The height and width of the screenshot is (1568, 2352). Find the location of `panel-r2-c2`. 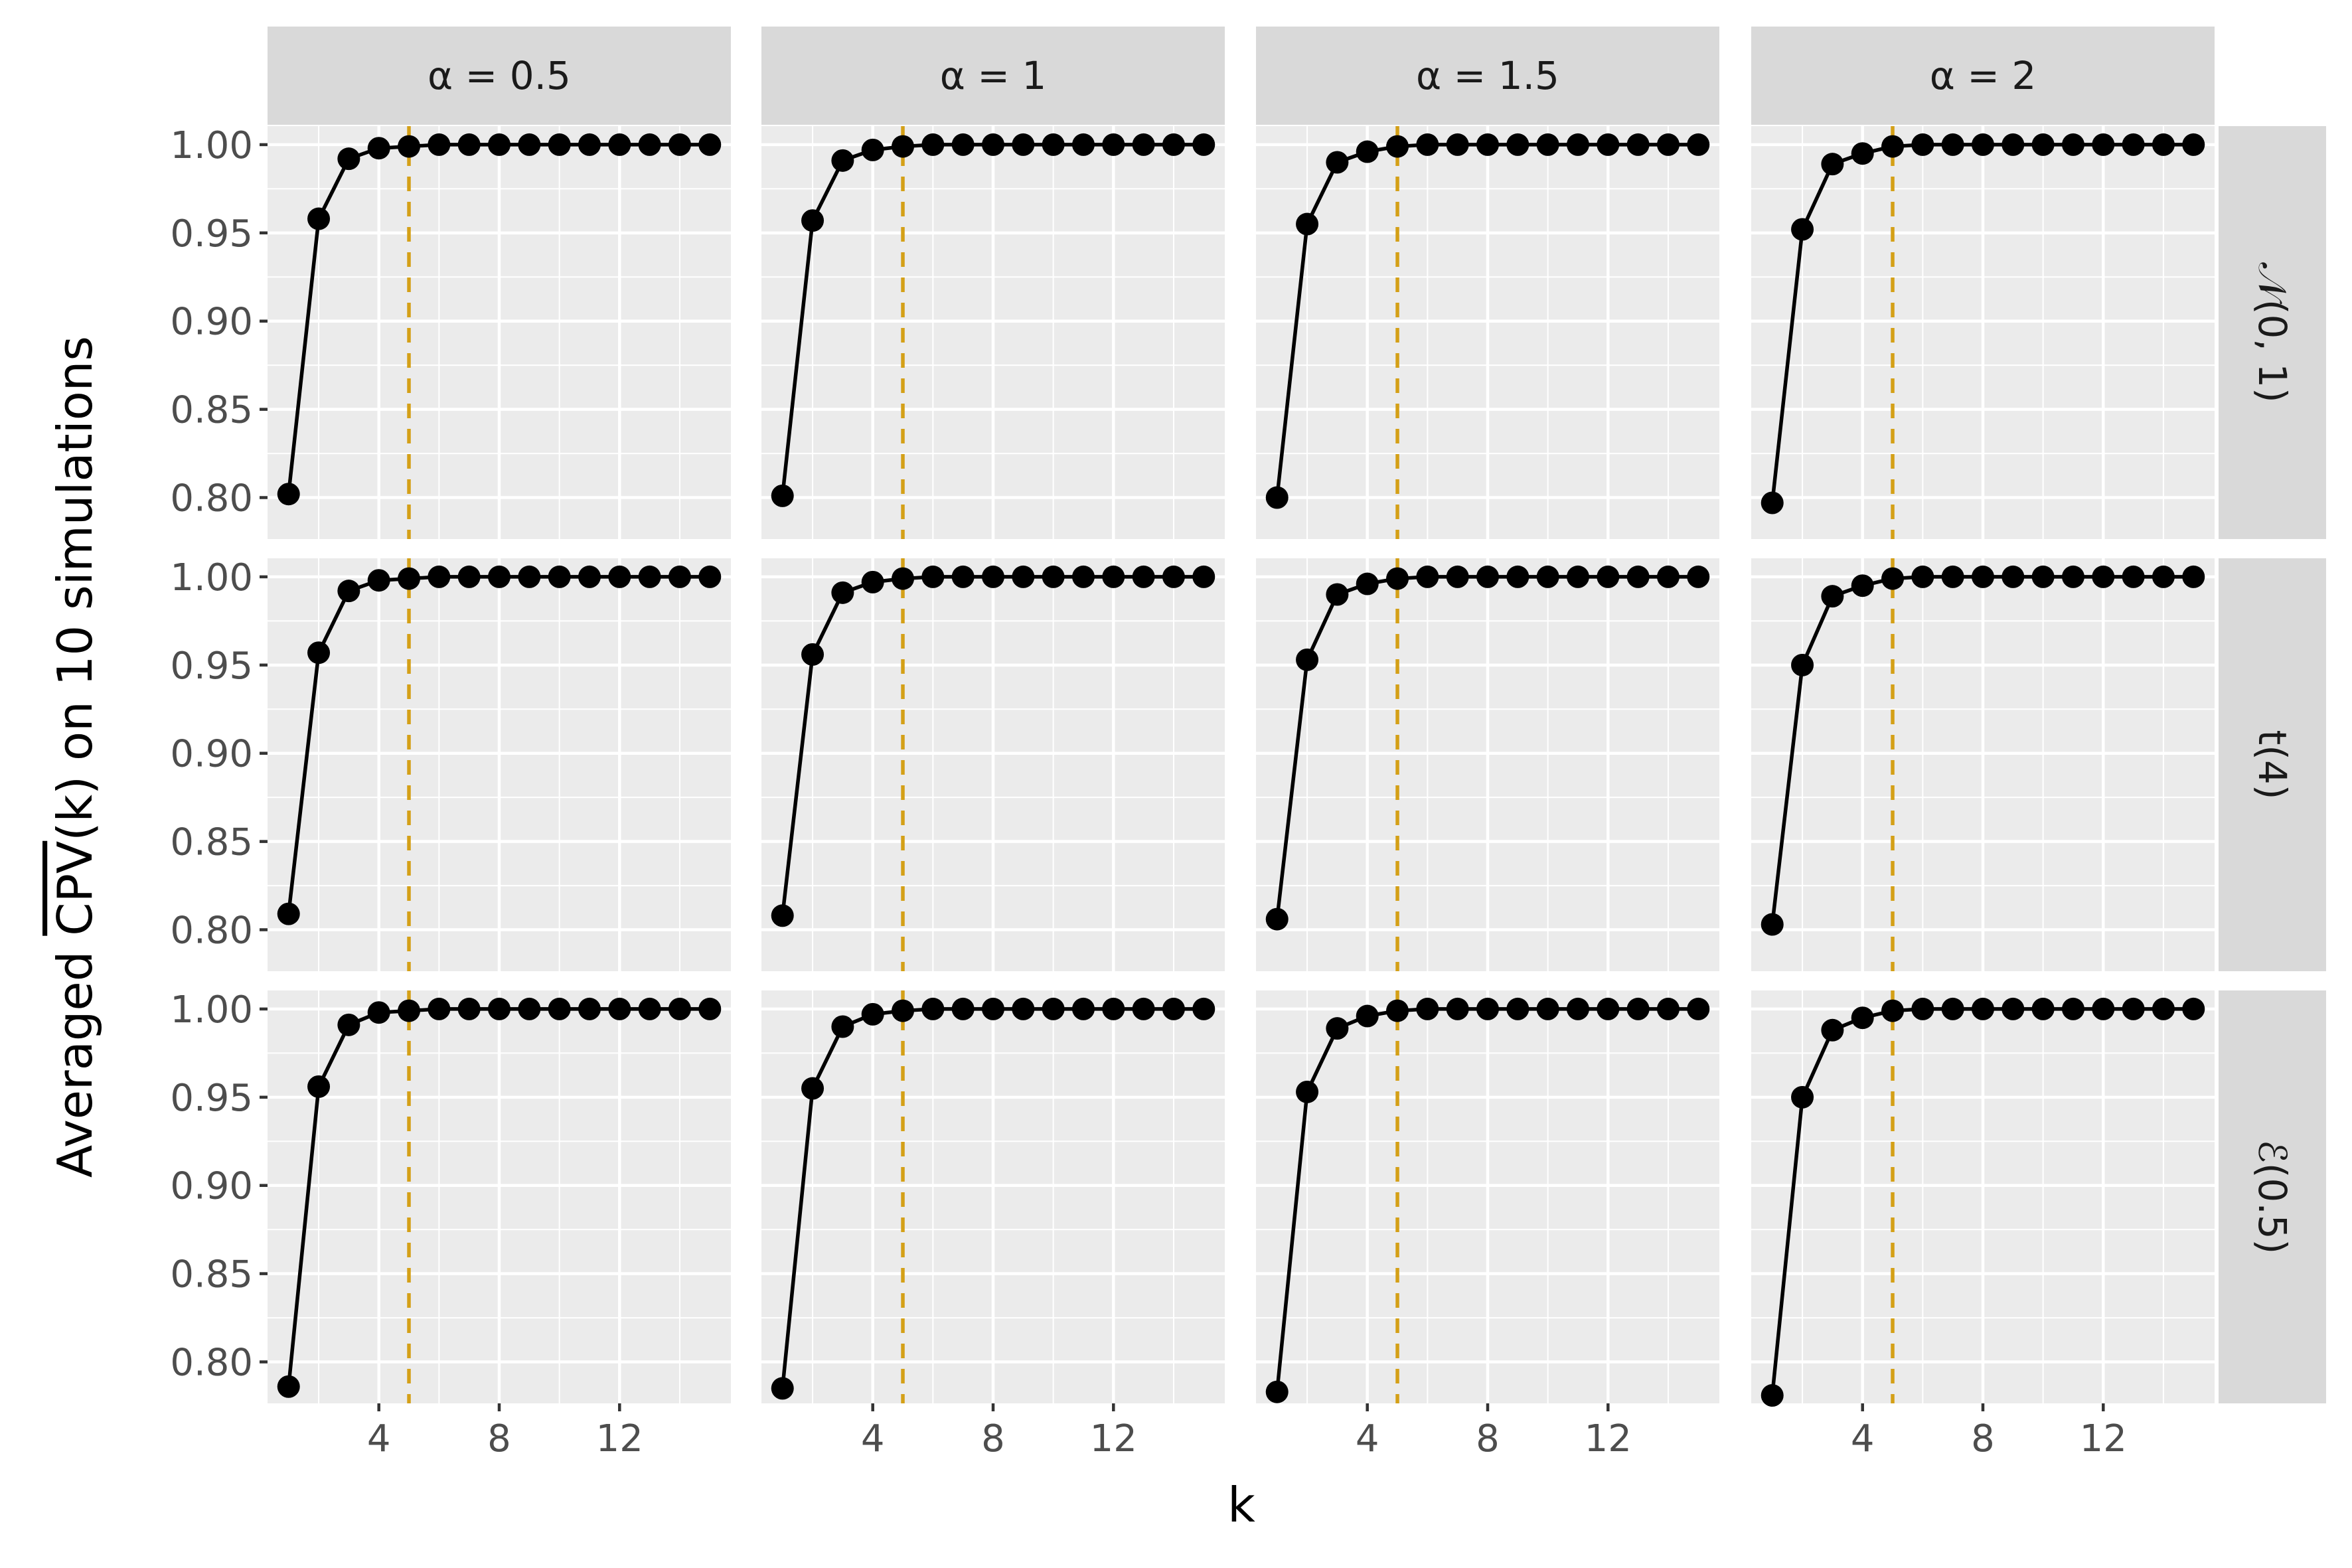

panel-r2-c2 is located at coordinates (1488, 1197).